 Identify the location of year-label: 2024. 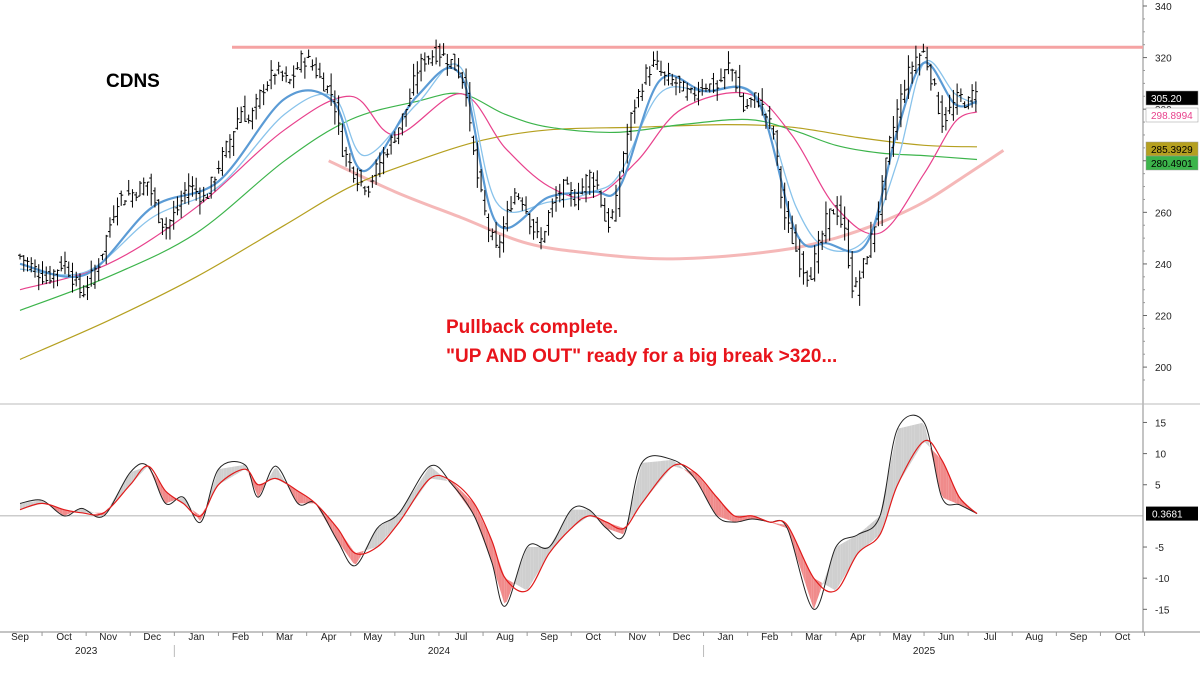
(439, 651).